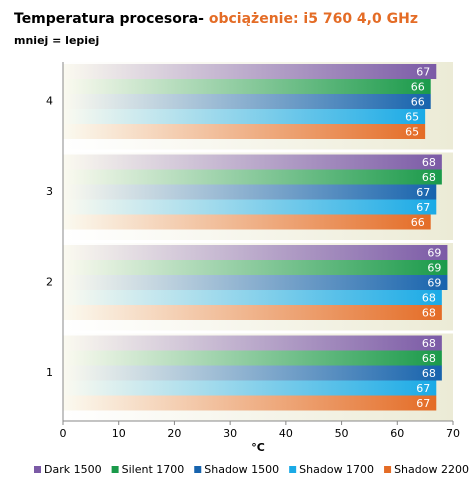  Describe the element at coordinates (286, 433) in the screenshot. I see `x-tick-label: 40` at that location.